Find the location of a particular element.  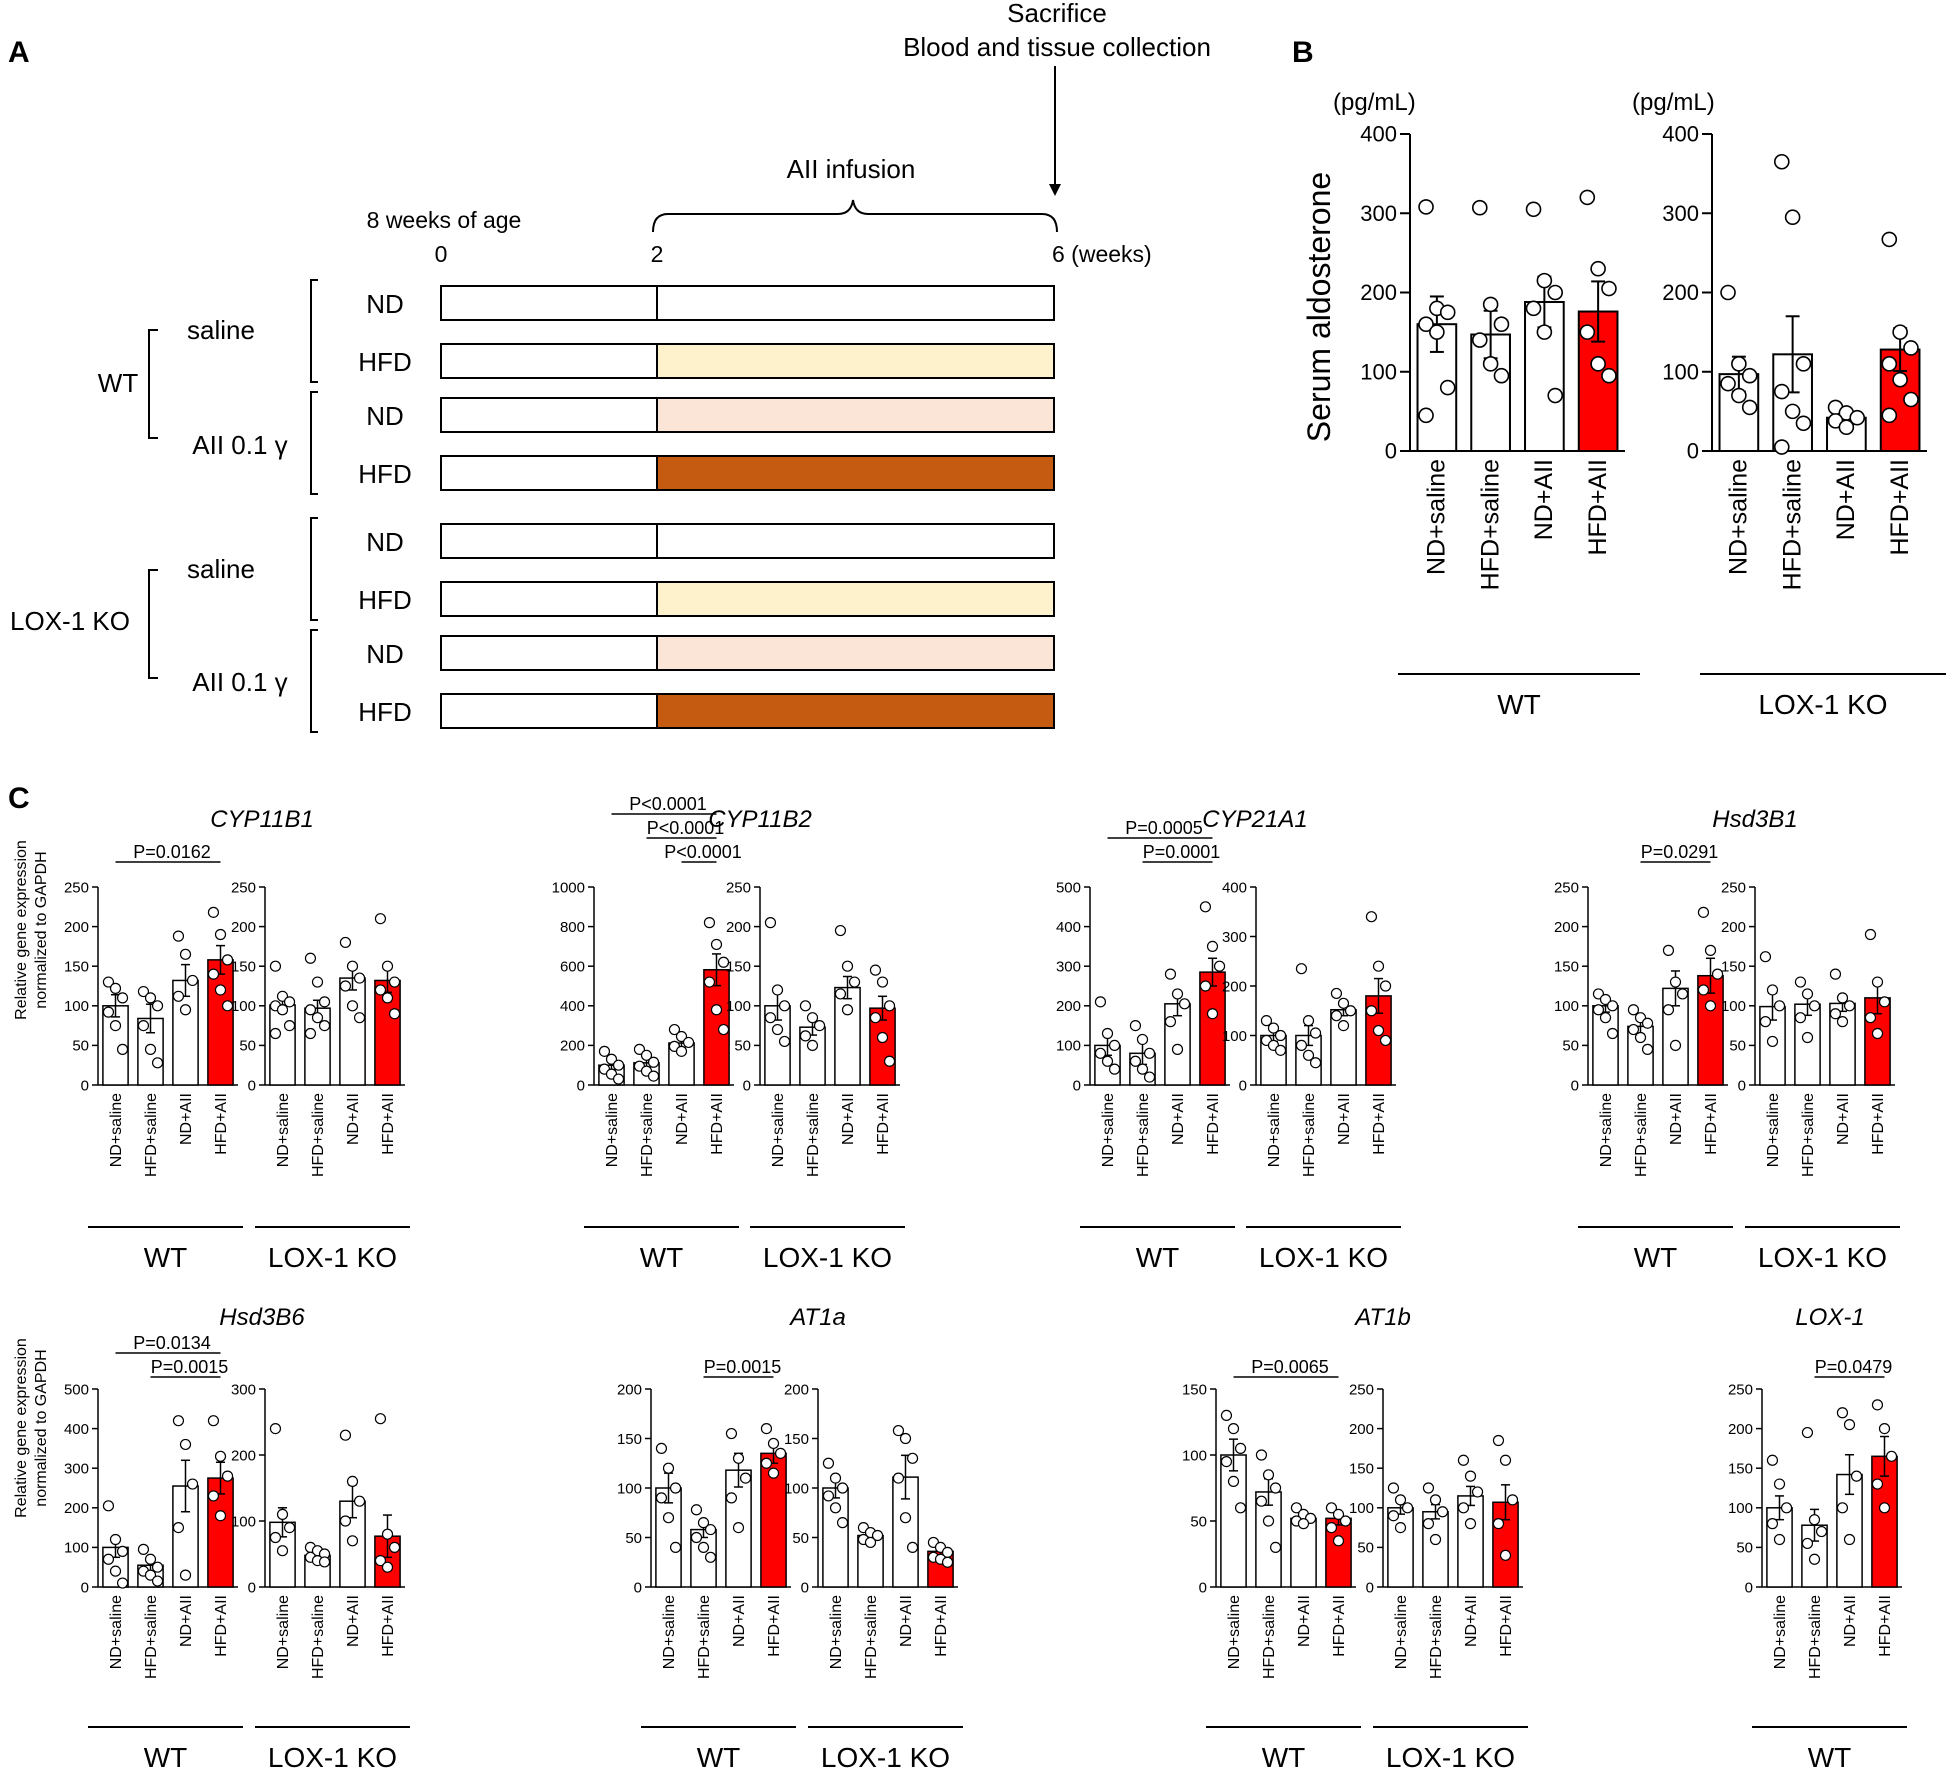

row-diet-label: HFD is located at coordinates (384, 474).